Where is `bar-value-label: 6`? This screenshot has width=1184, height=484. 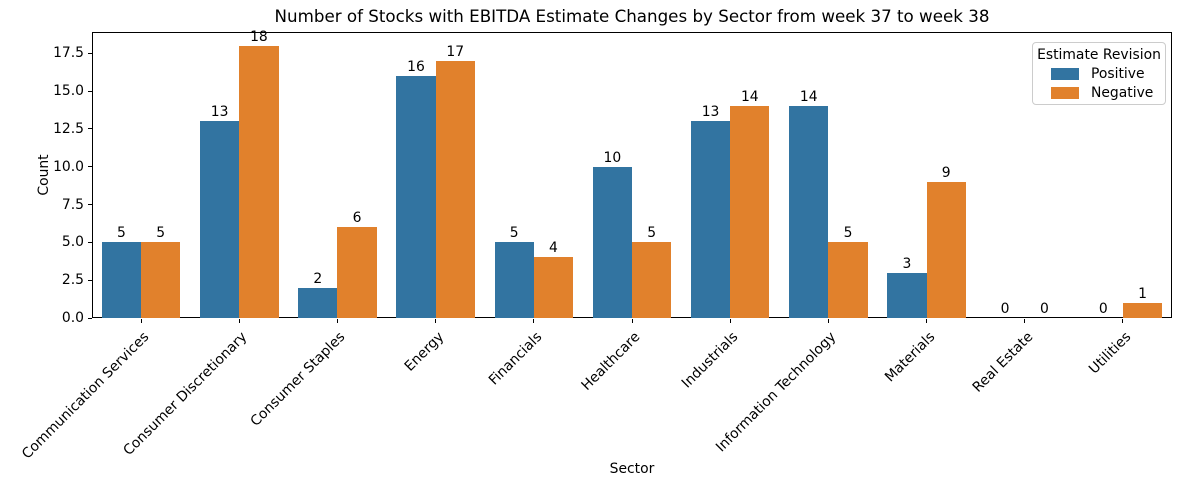 bar-value-label: 6 is located at coordinates (357, 218).